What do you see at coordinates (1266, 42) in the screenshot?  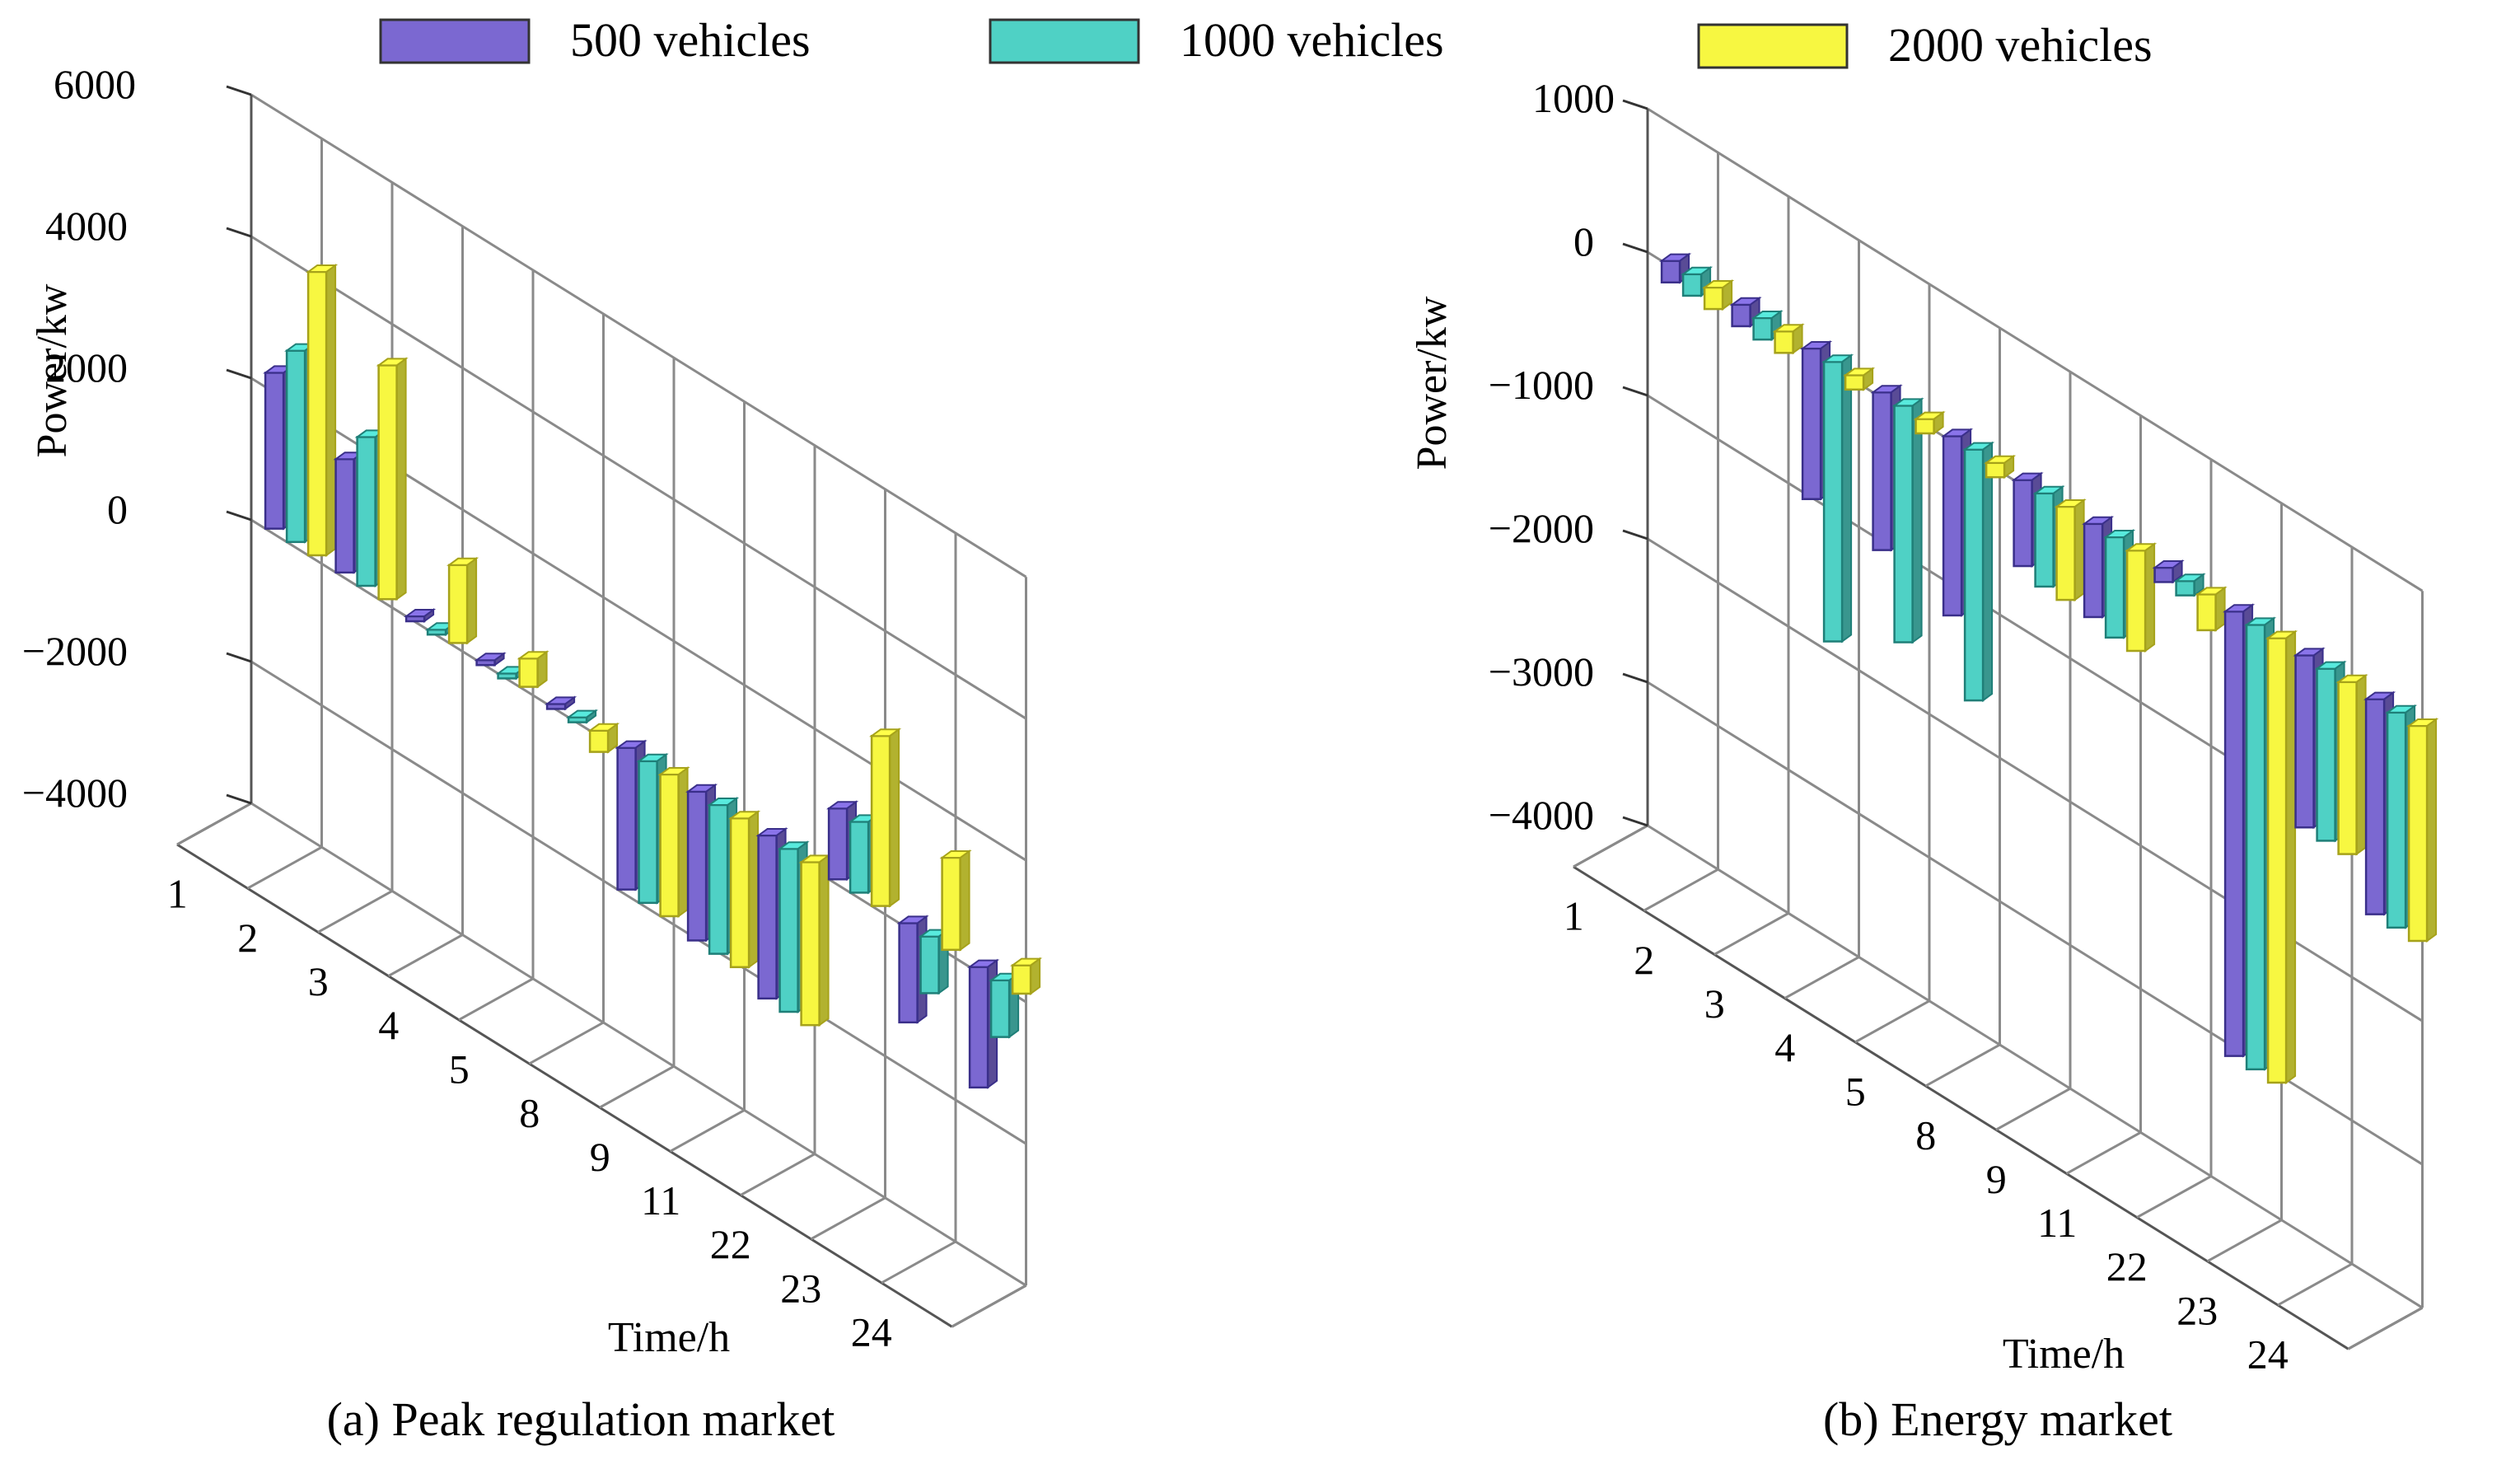 I see `legend: 500 vehicles 1000 vehicles 2000 vehicles` at bounding box center [1266, 42].